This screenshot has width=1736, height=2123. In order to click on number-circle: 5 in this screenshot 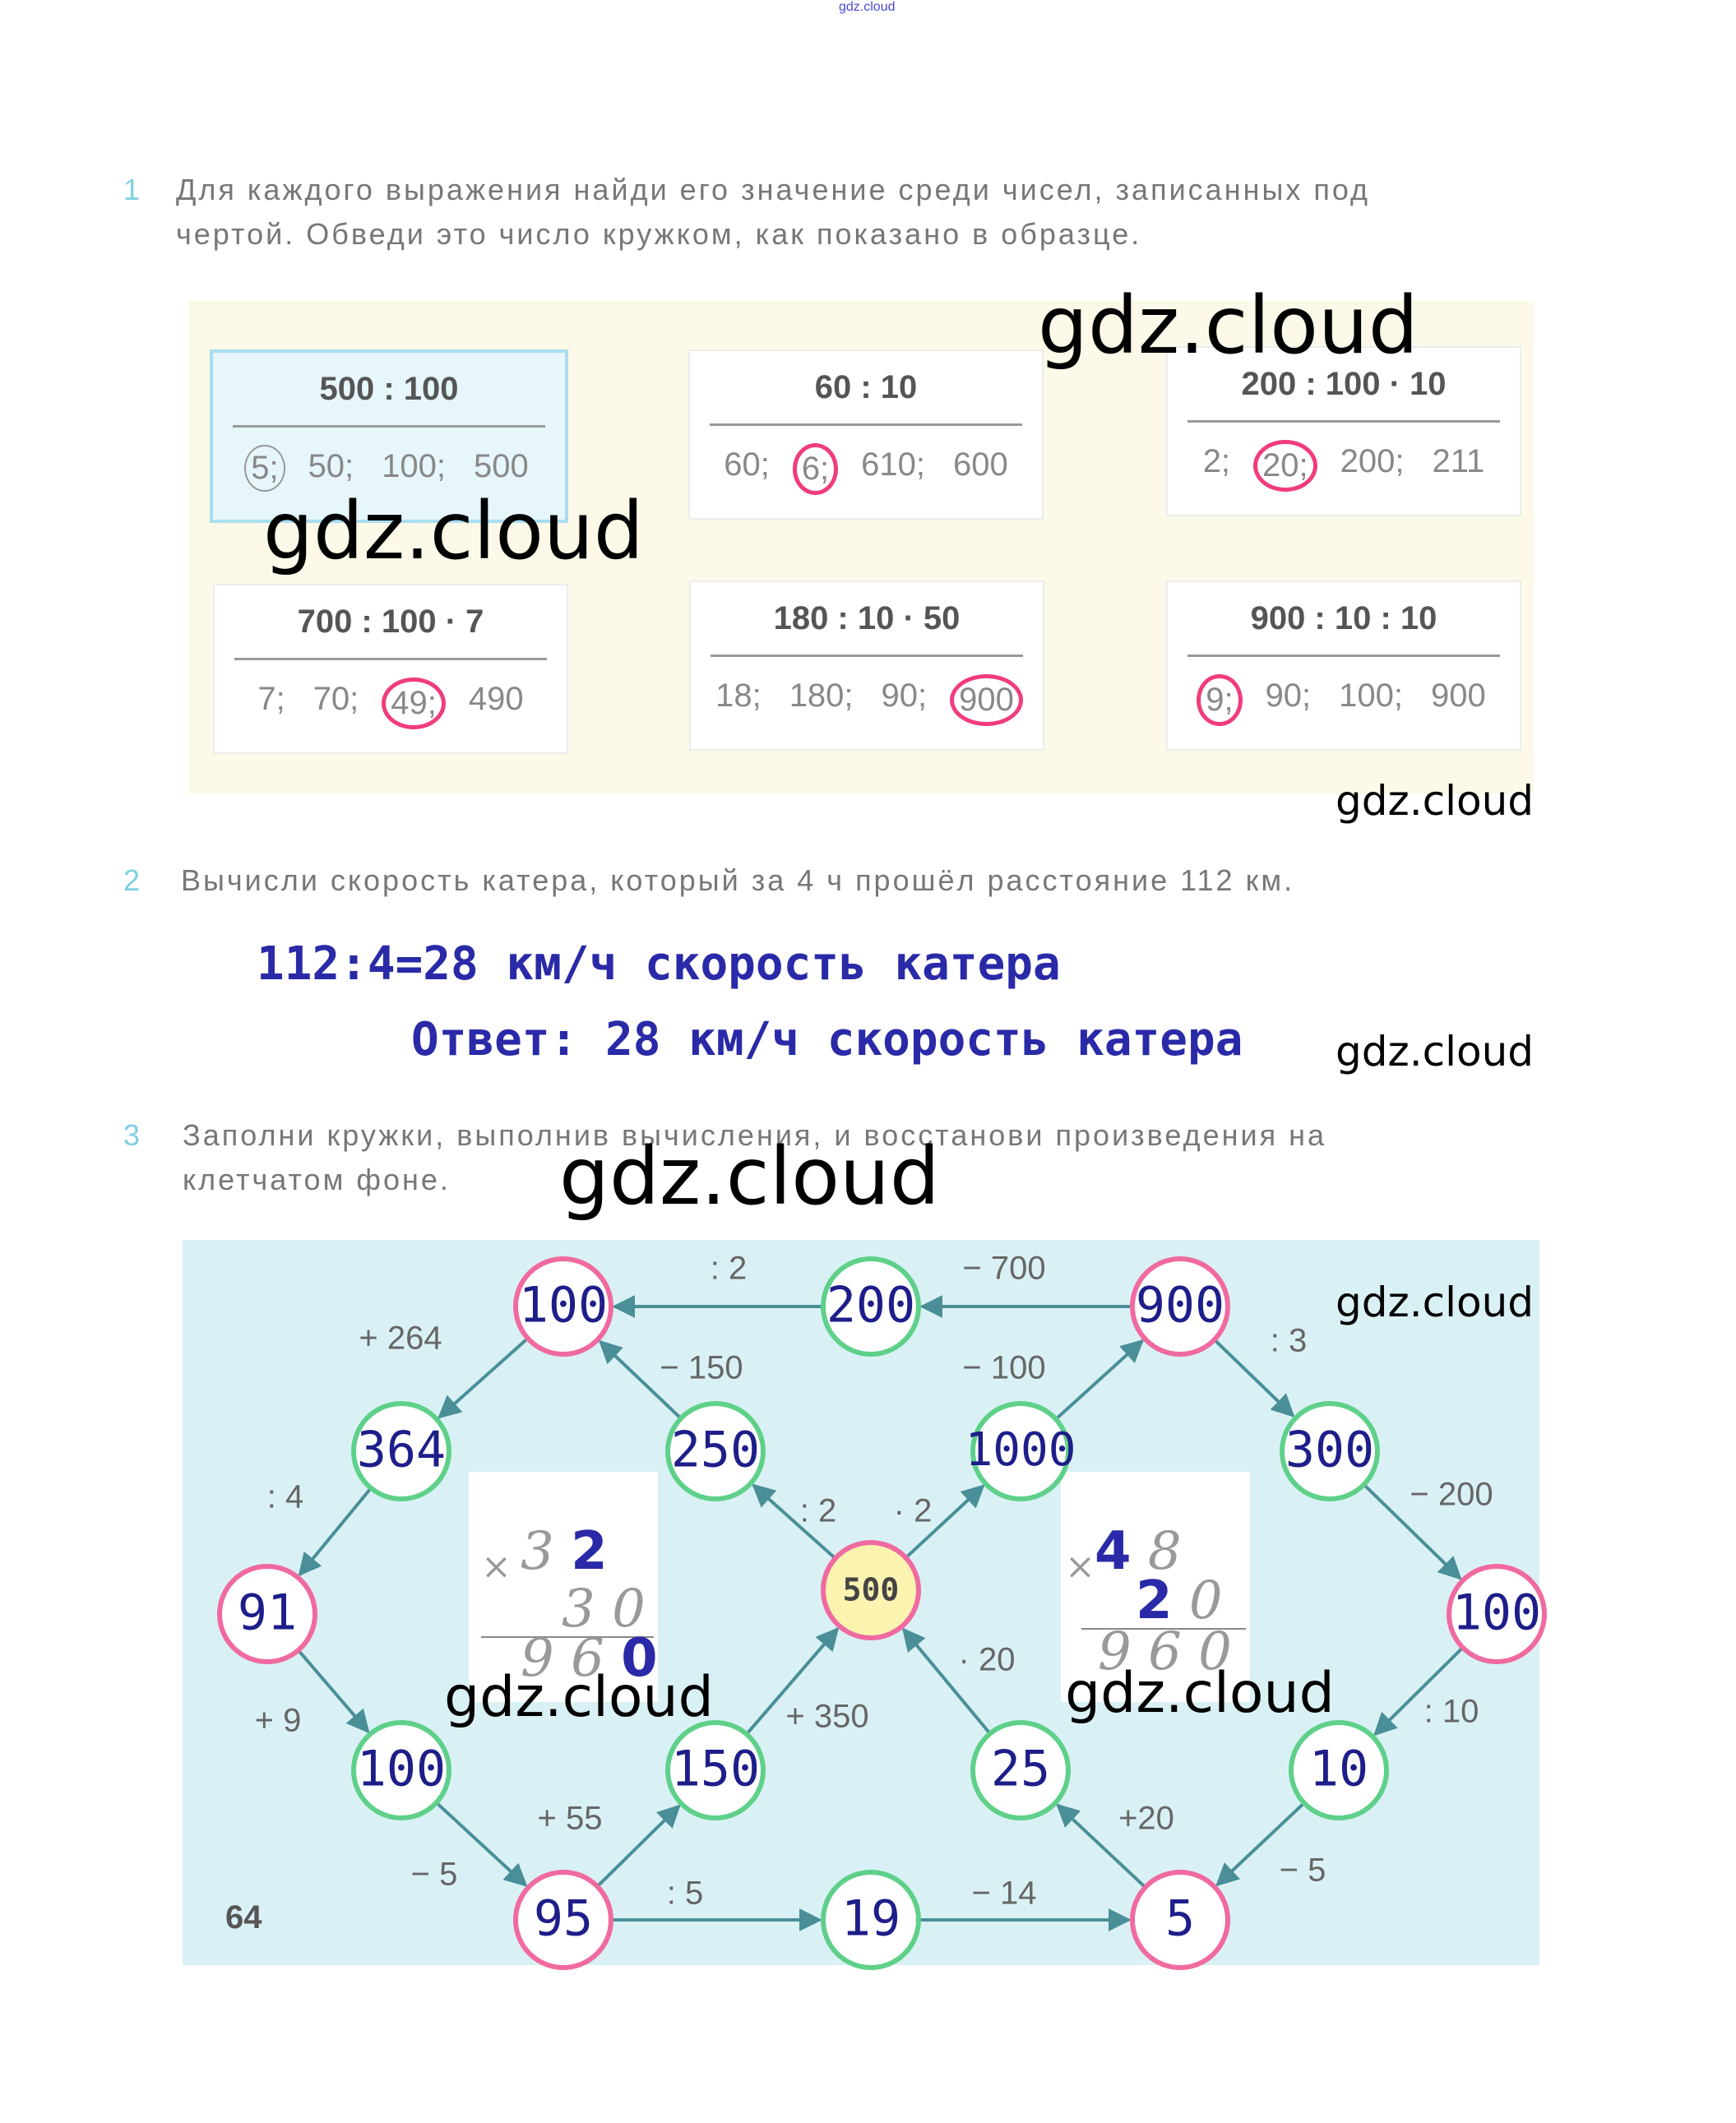, I will do `click(1180, 1920)`.